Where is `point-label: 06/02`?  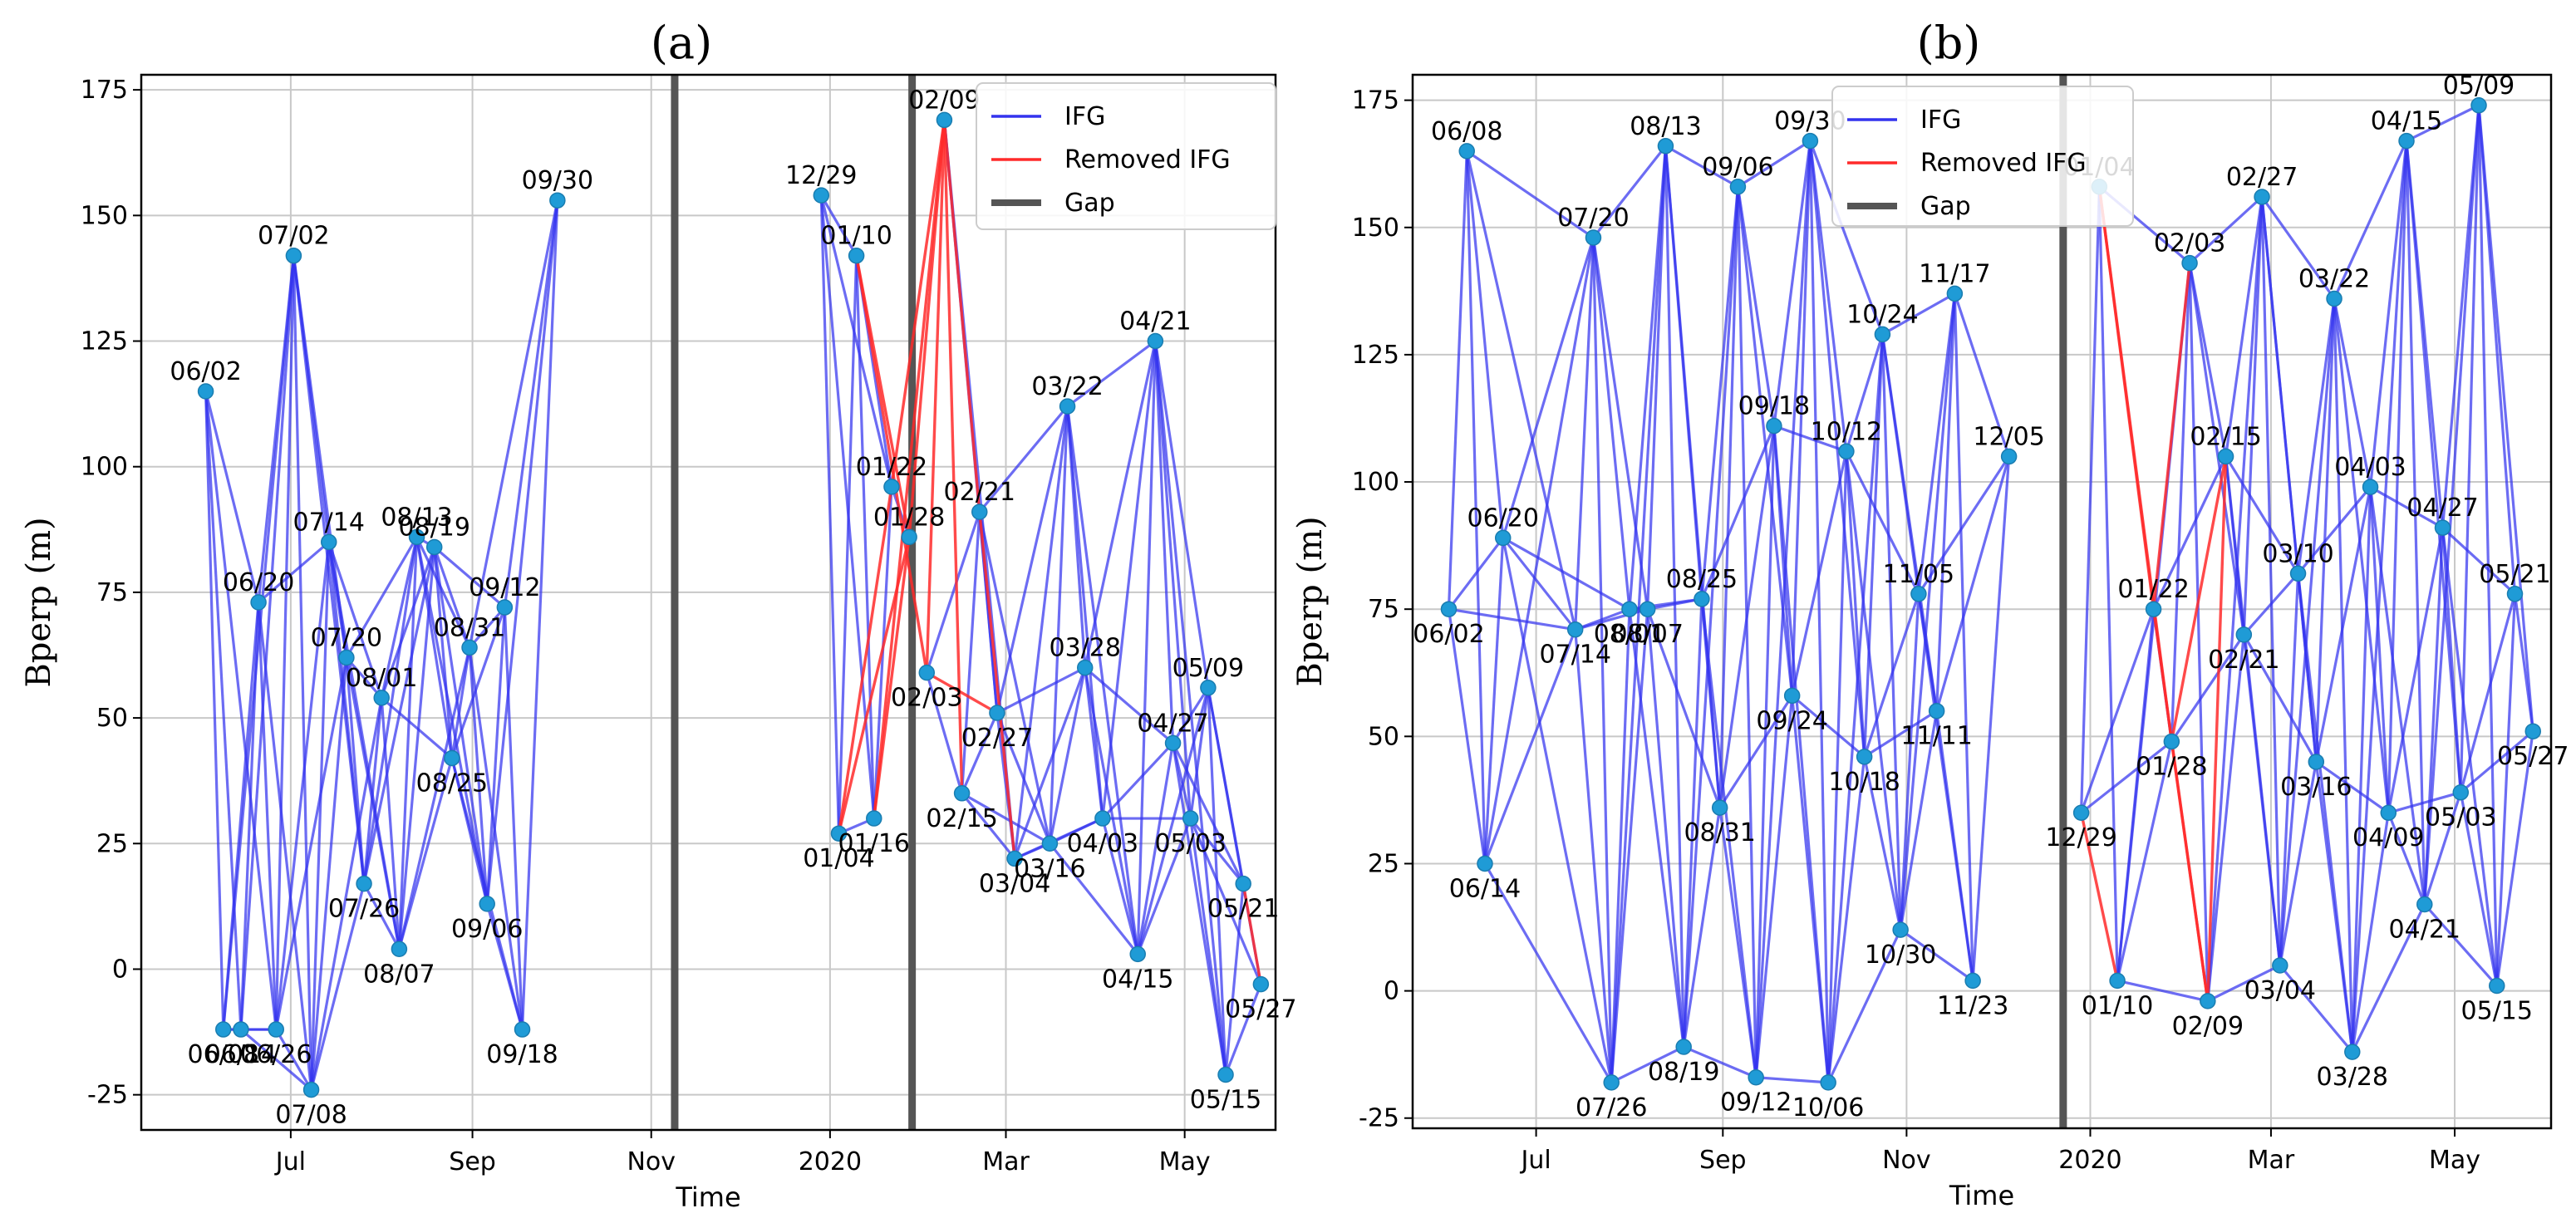 point-label: 06/02 is located at coordinates (1448, 634).